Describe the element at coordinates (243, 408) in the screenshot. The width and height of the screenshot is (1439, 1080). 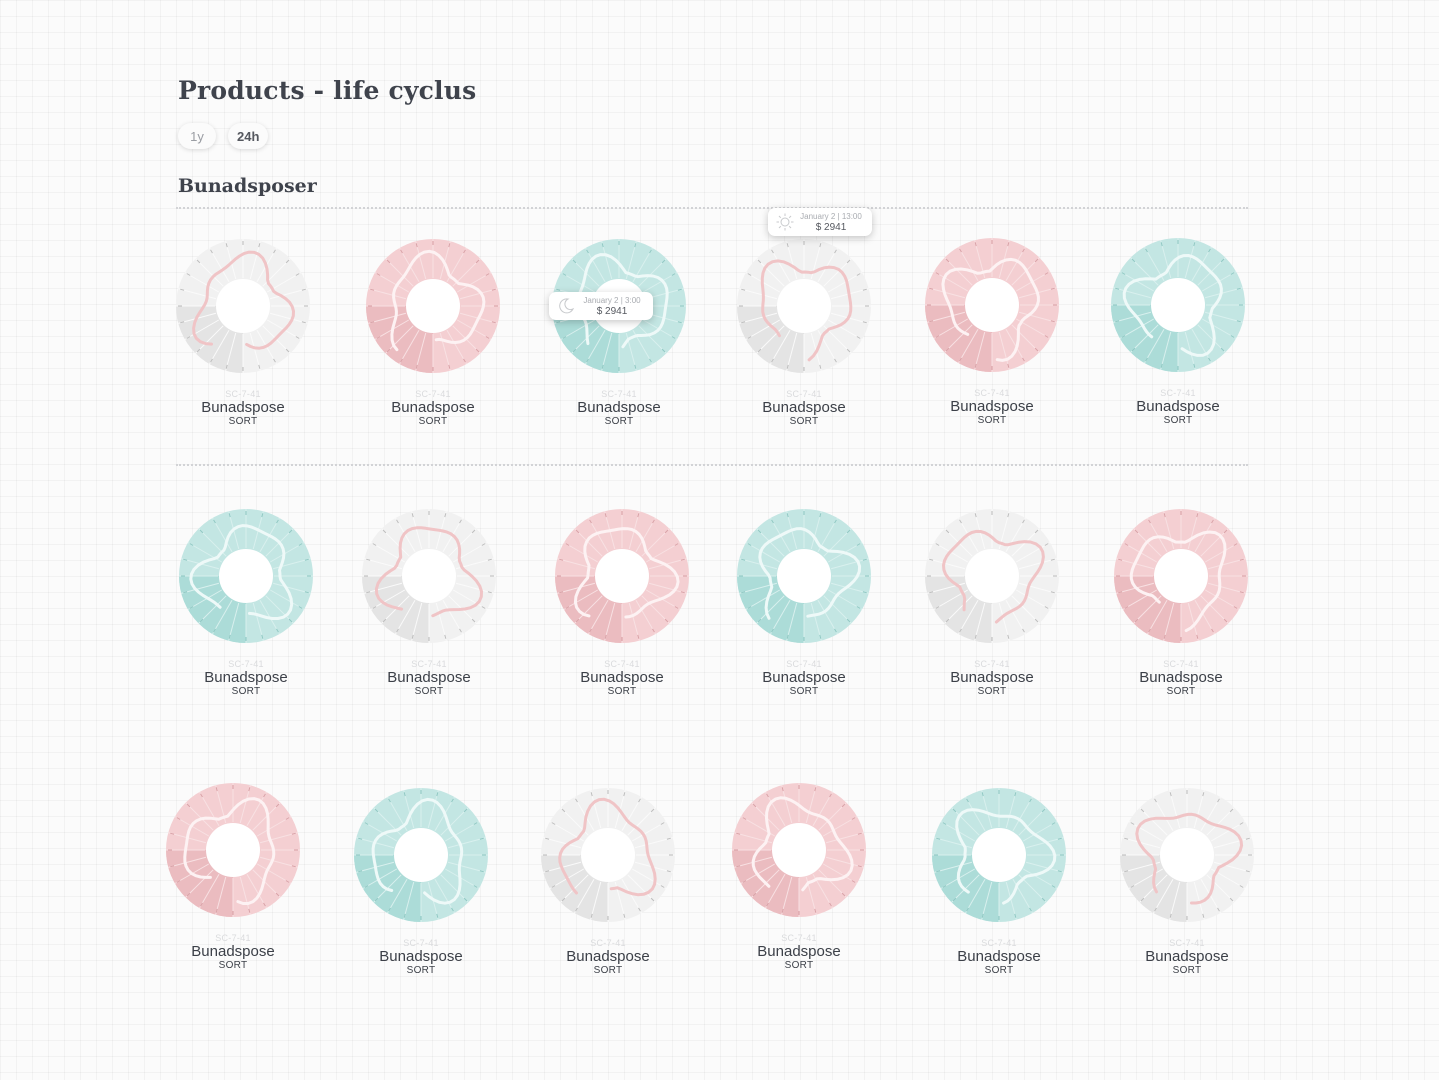
I see `product-meta: SC-7-41 Bunadspose SORT` at that location.